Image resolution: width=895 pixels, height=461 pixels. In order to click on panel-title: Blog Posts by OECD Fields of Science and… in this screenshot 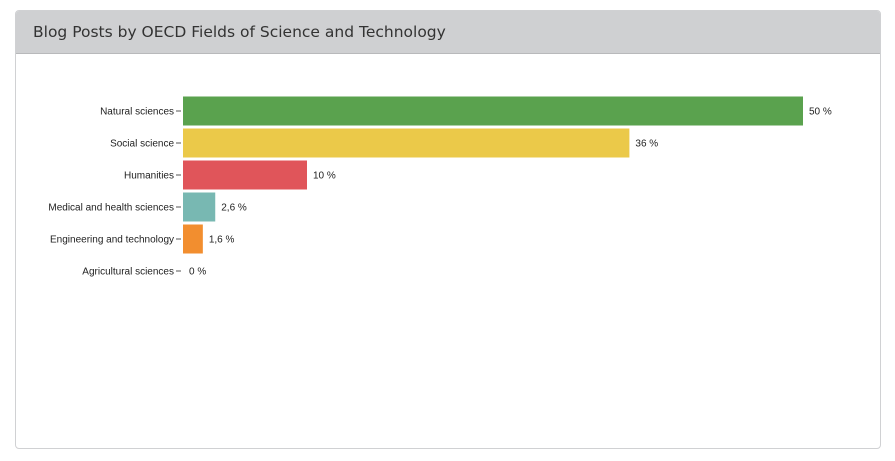, I will do `click(448, 32)`.